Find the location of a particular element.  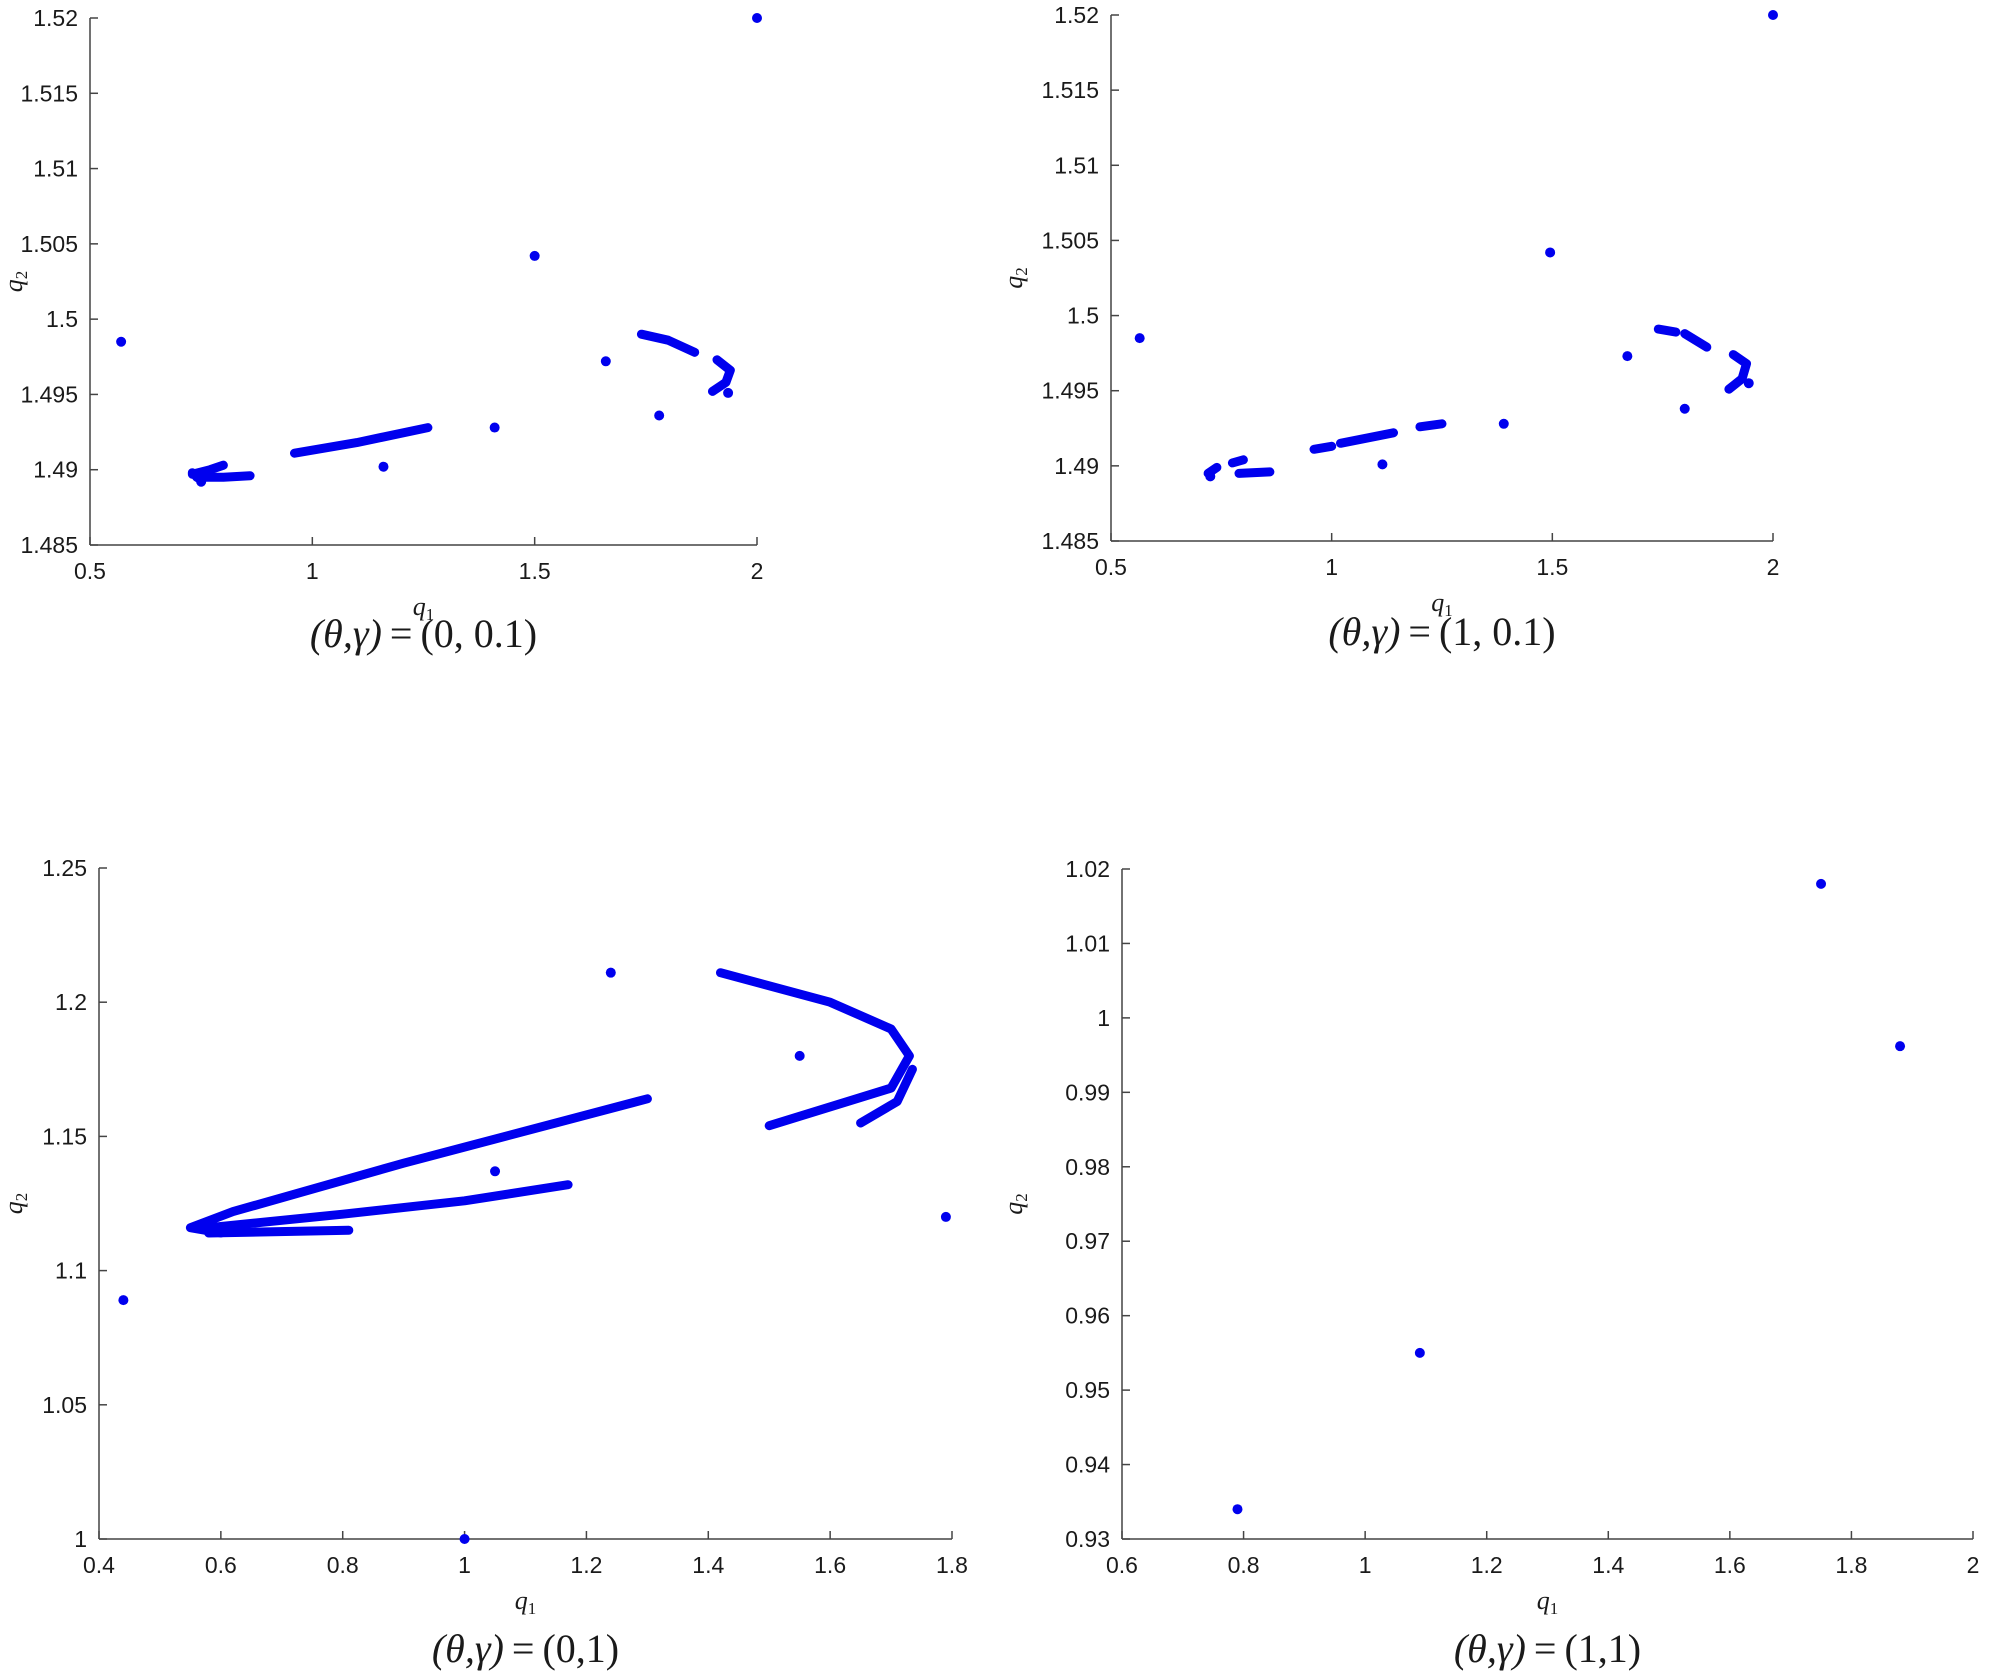

y-tick-label: 0.95 is located at coordinates (1087, 1390).